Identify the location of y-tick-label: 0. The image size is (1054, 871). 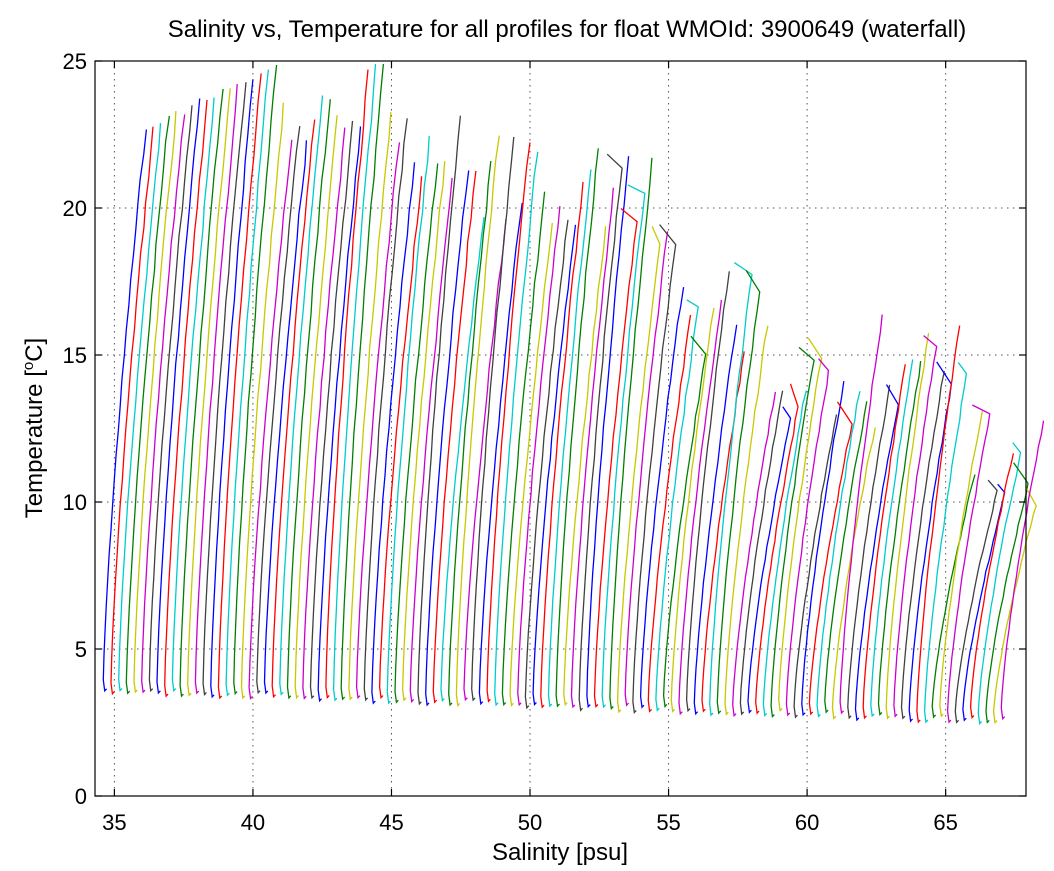
(81, 796).